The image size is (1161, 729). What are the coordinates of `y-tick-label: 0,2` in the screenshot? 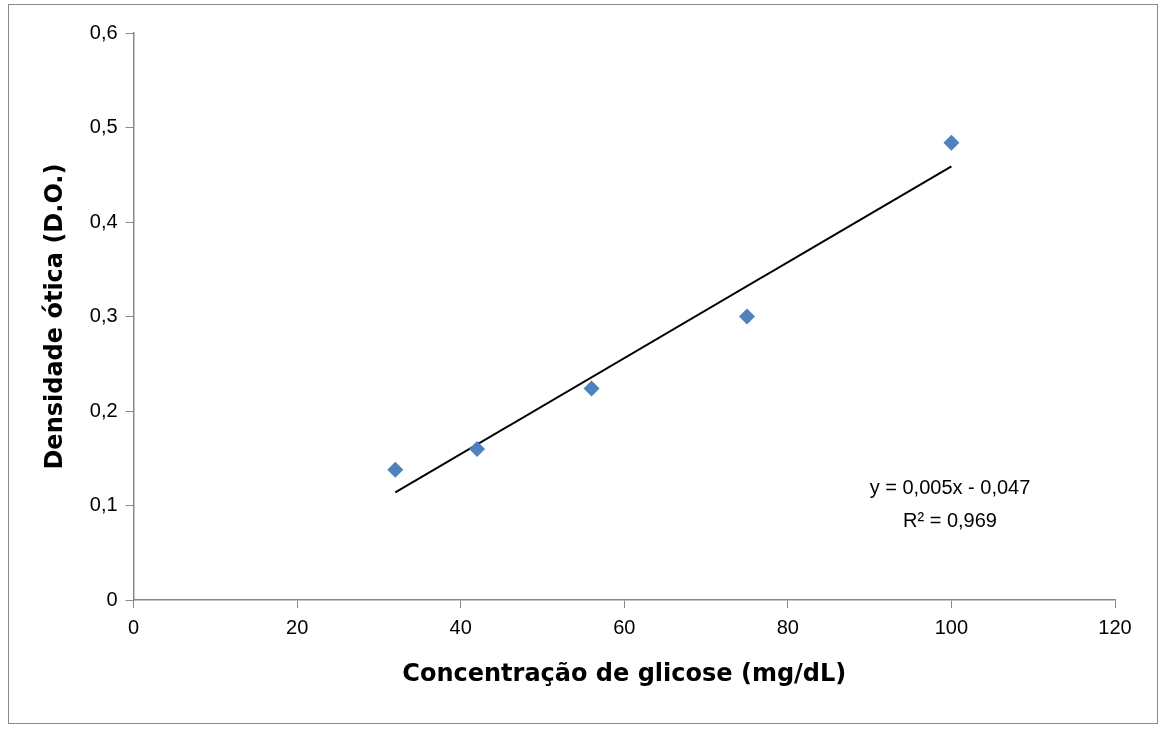 It's located at (103, 409).